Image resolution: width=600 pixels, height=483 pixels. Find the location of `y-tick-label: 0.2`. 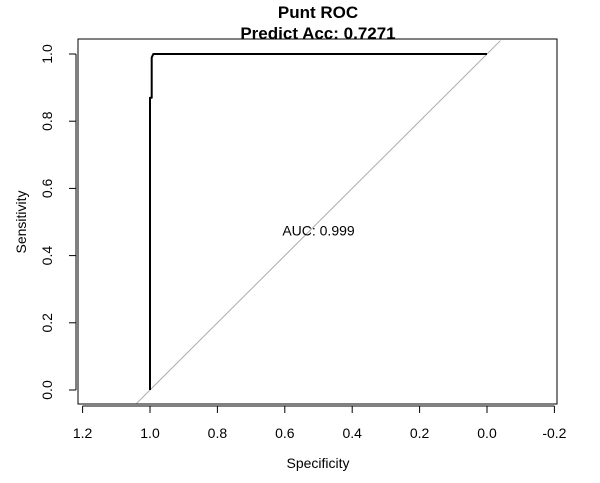

y-tick-label: 0.2 is located at coordinates (47, 323).